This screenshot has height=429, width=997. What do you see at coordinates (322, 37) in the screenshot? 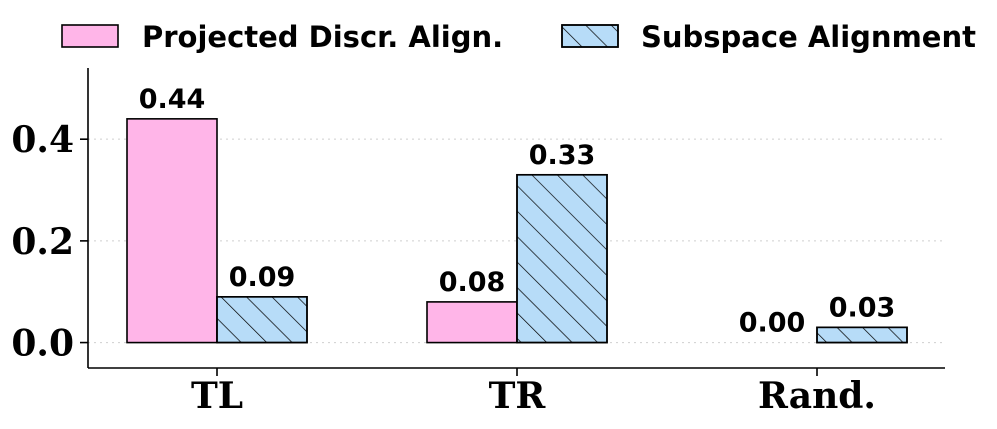
I see `legend-label-projected: Projected Discr. Align.` at bounding box center [322, 37].